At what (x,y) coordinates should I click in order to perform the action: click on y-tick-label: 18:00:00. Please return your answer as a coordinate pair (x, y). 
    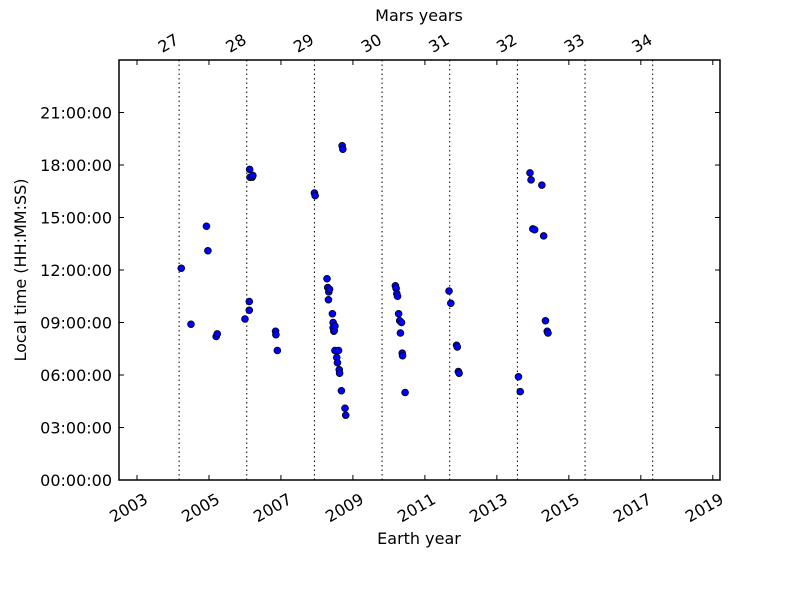
    Looking at the image, I should click on (76, 165).